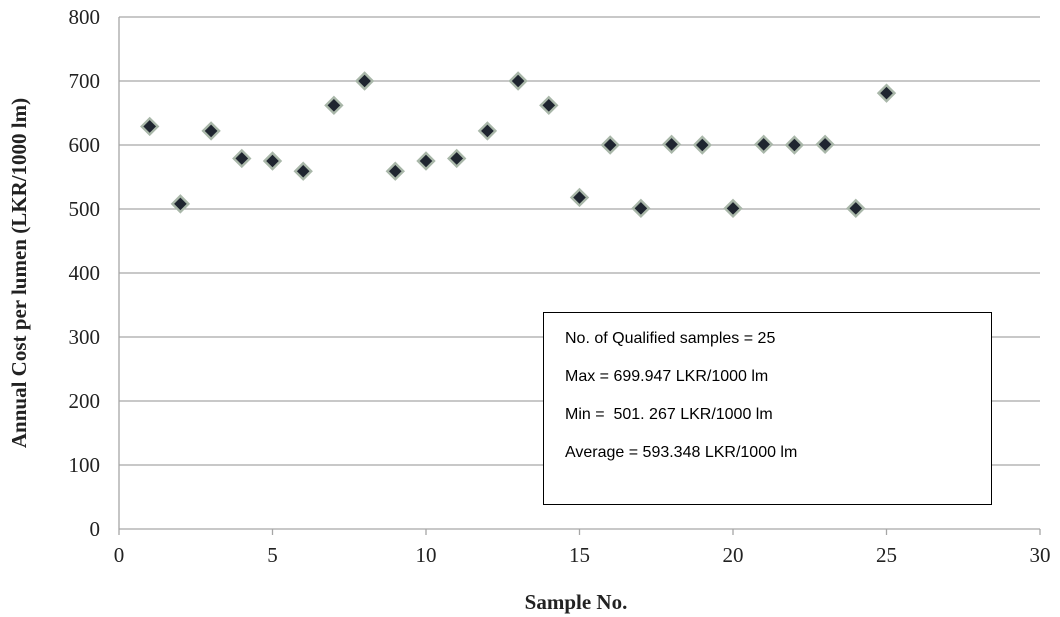 The height and width of the screenshot is (617, 1060). Describe the element at coordinates (1040, 555) in the screenshot. I see `x-tick-label: 30` at that location.